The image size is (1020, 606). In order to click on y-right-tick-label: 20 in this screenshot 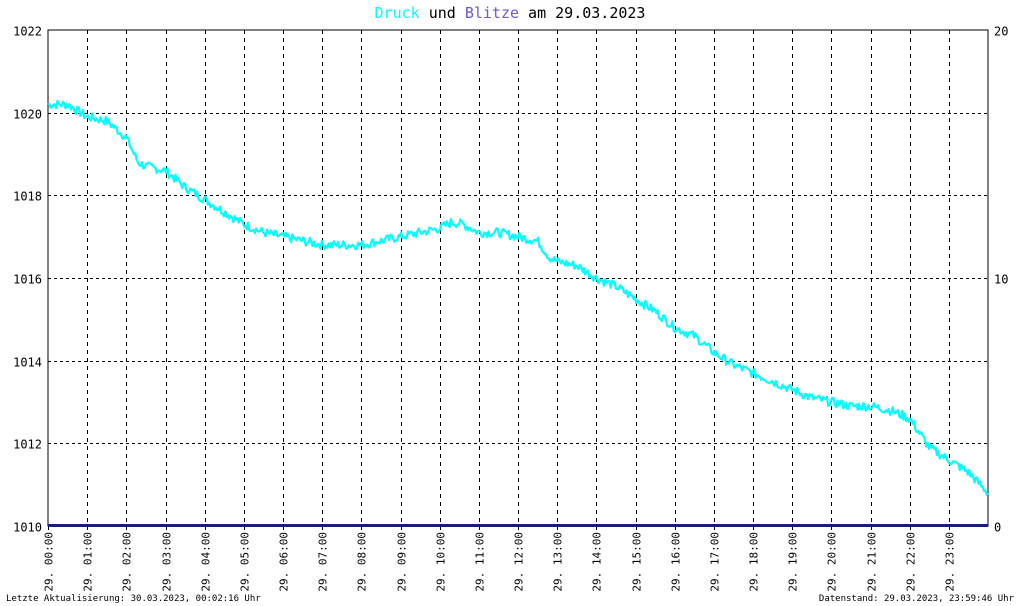, I will do `click(1001, 32)`.